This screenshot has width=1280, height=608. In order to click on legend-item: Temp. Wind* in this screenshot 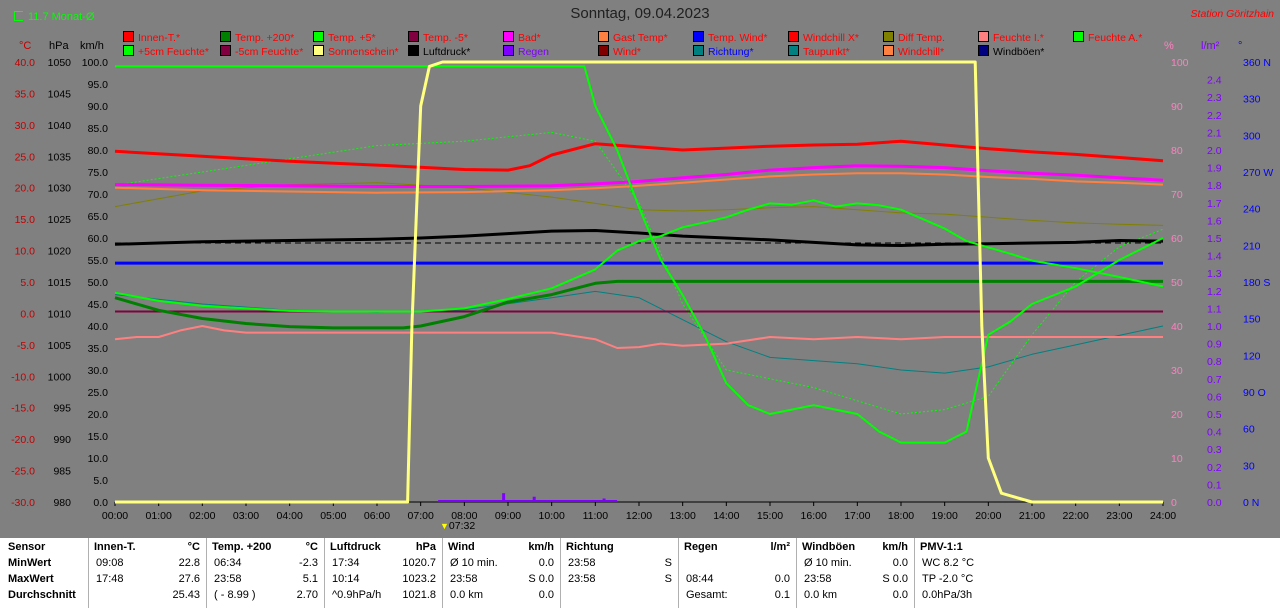, I will do `click(730, 37)`.